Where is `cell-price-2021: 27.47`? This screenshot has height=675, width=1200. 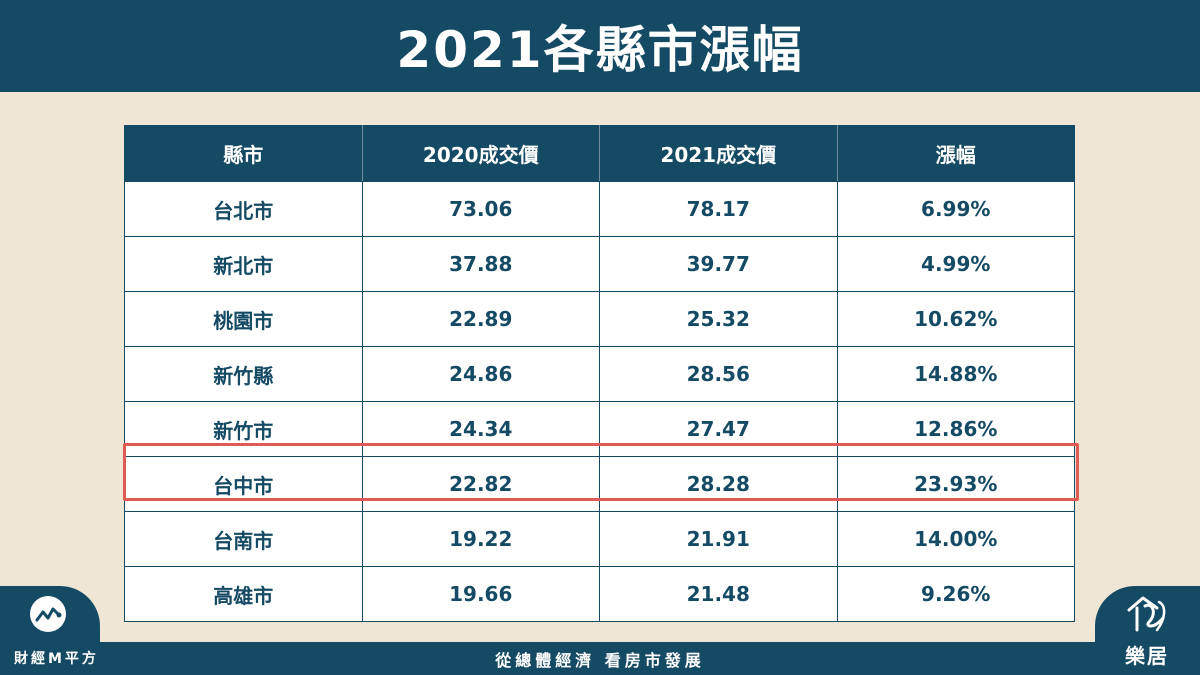 cell-price-2021: 27.47 is located at coordinates (718, 429).